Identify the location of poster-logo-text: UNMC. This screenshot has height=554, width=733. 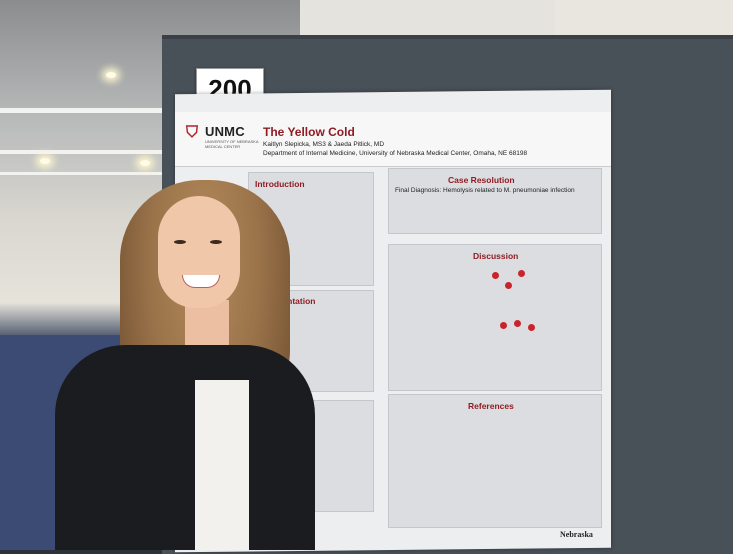
(225, 131).